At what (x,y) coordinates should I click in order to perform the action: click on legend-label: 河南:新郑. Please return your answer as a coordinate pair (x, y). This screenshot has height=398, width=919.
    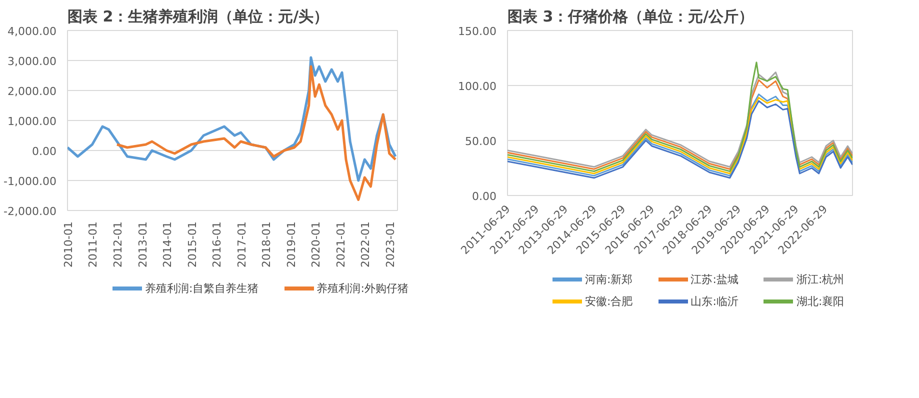
    Looking at the image, I should click on (609, 279).